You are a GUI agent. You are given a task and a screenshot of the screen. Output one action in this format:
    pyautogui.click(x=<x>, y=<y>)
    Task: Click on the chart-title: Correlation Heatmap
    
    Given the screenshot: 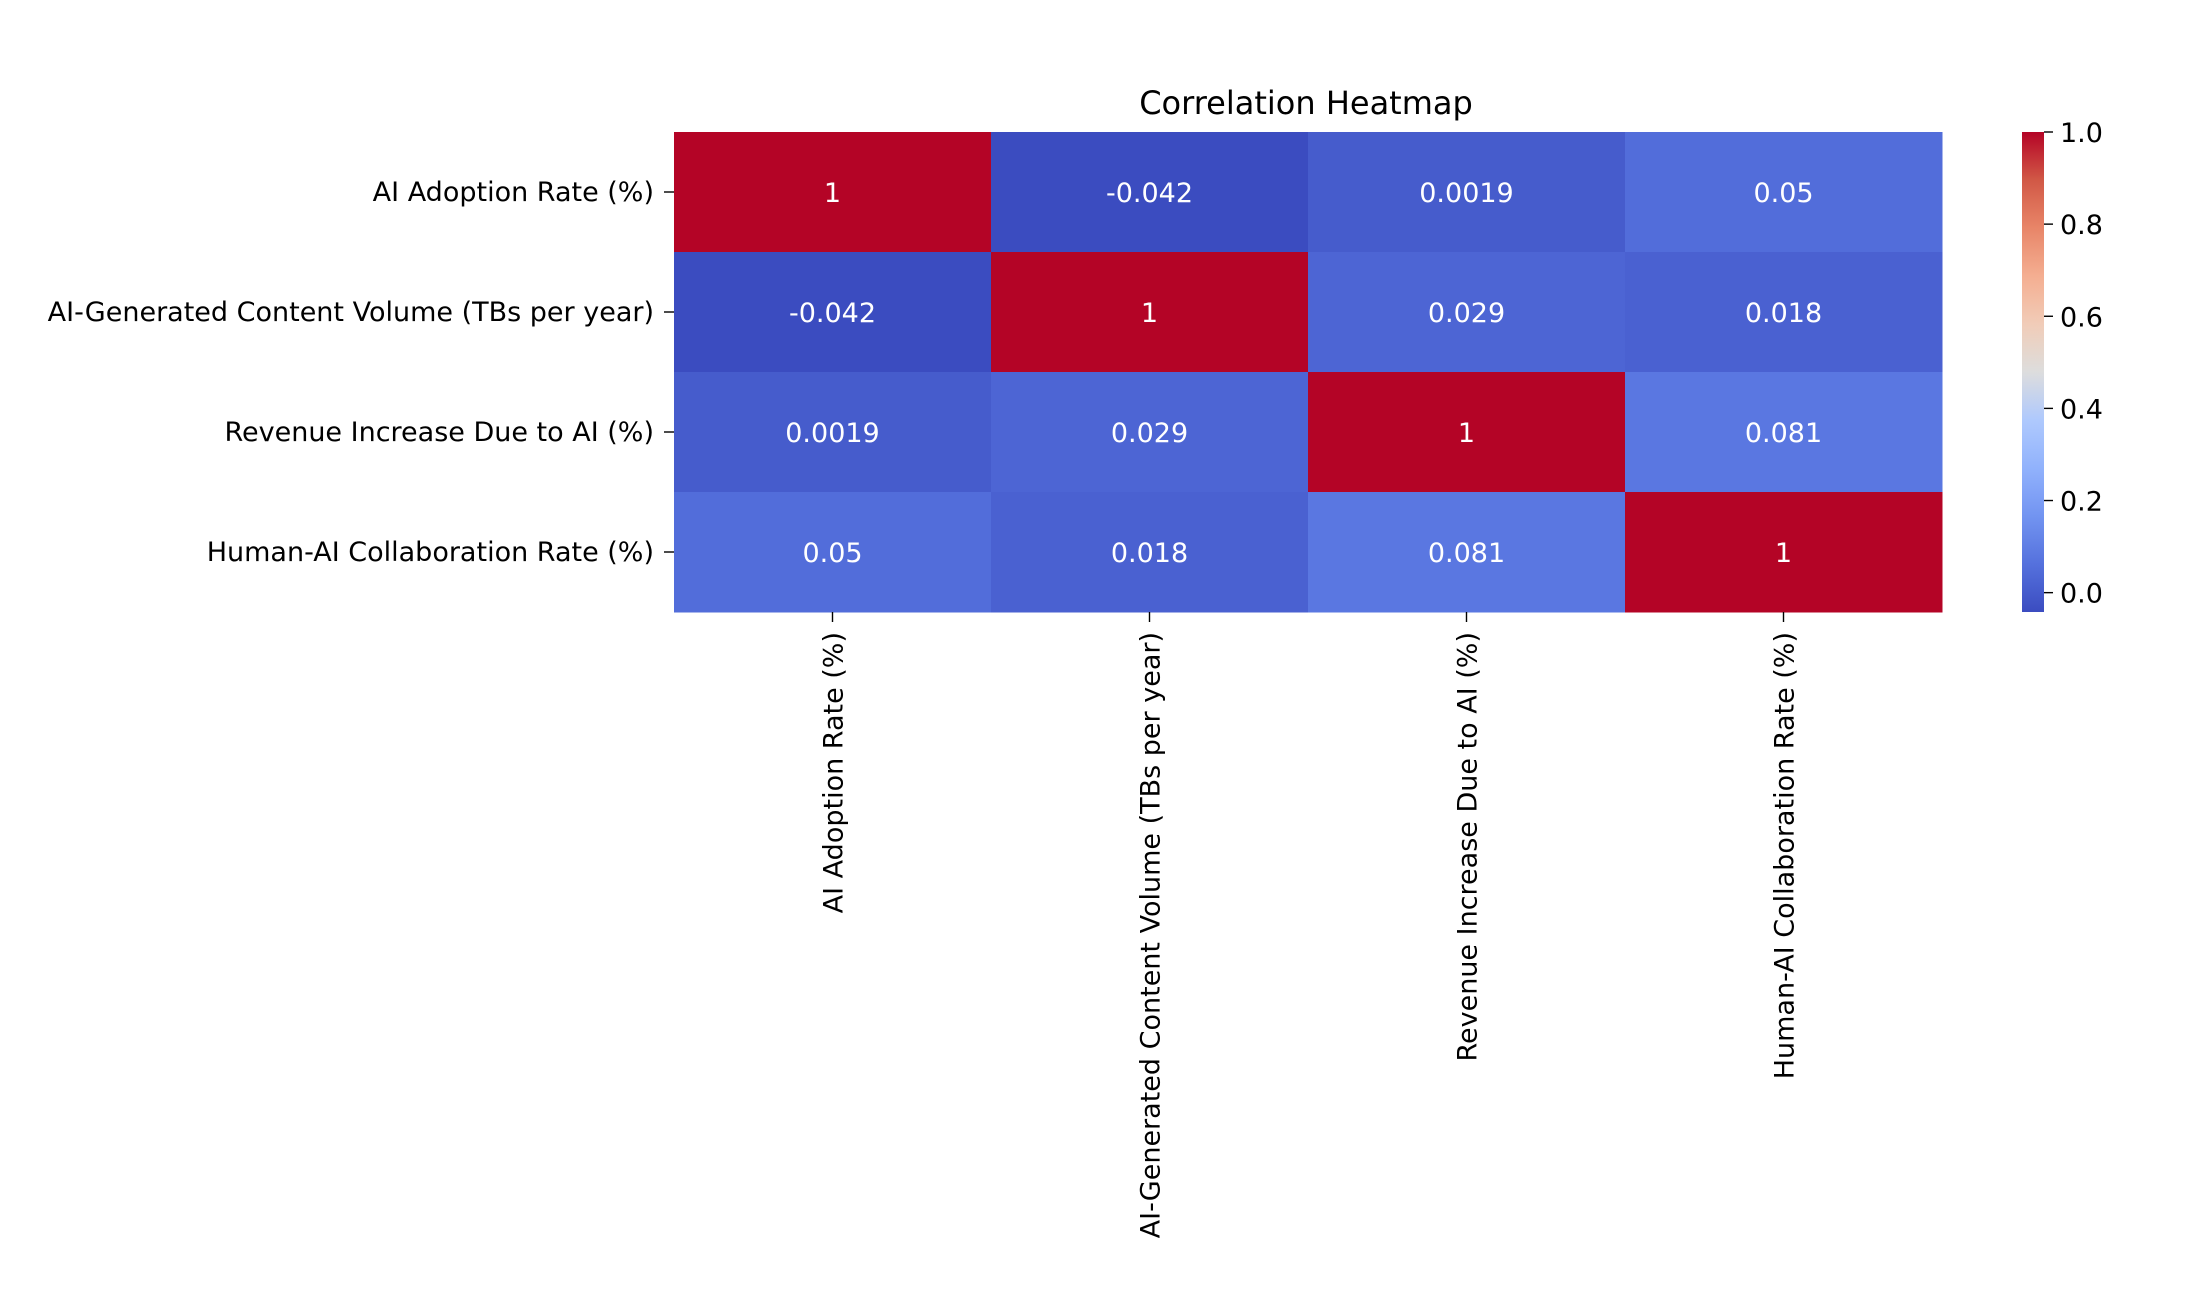 What is the action you would take?
    pyautogui.click(x=1306, y=103)
    